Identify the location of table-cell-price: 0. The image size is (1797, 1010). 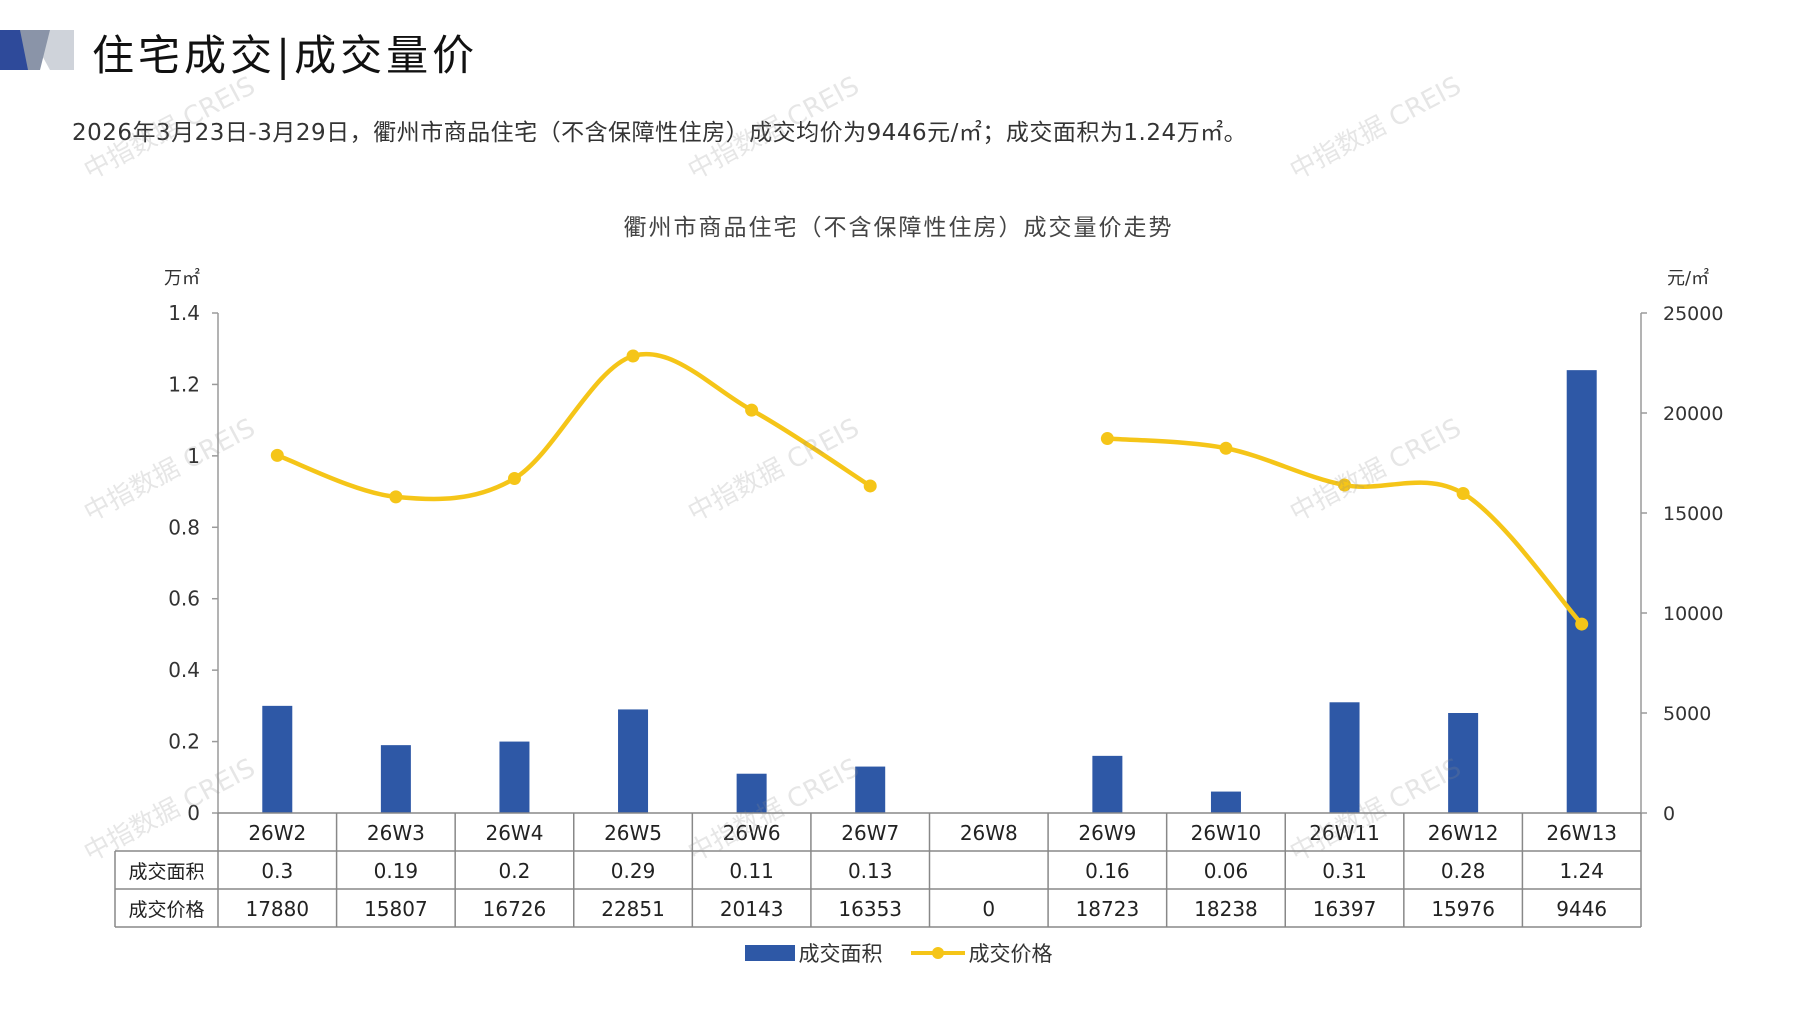
(988, 909).